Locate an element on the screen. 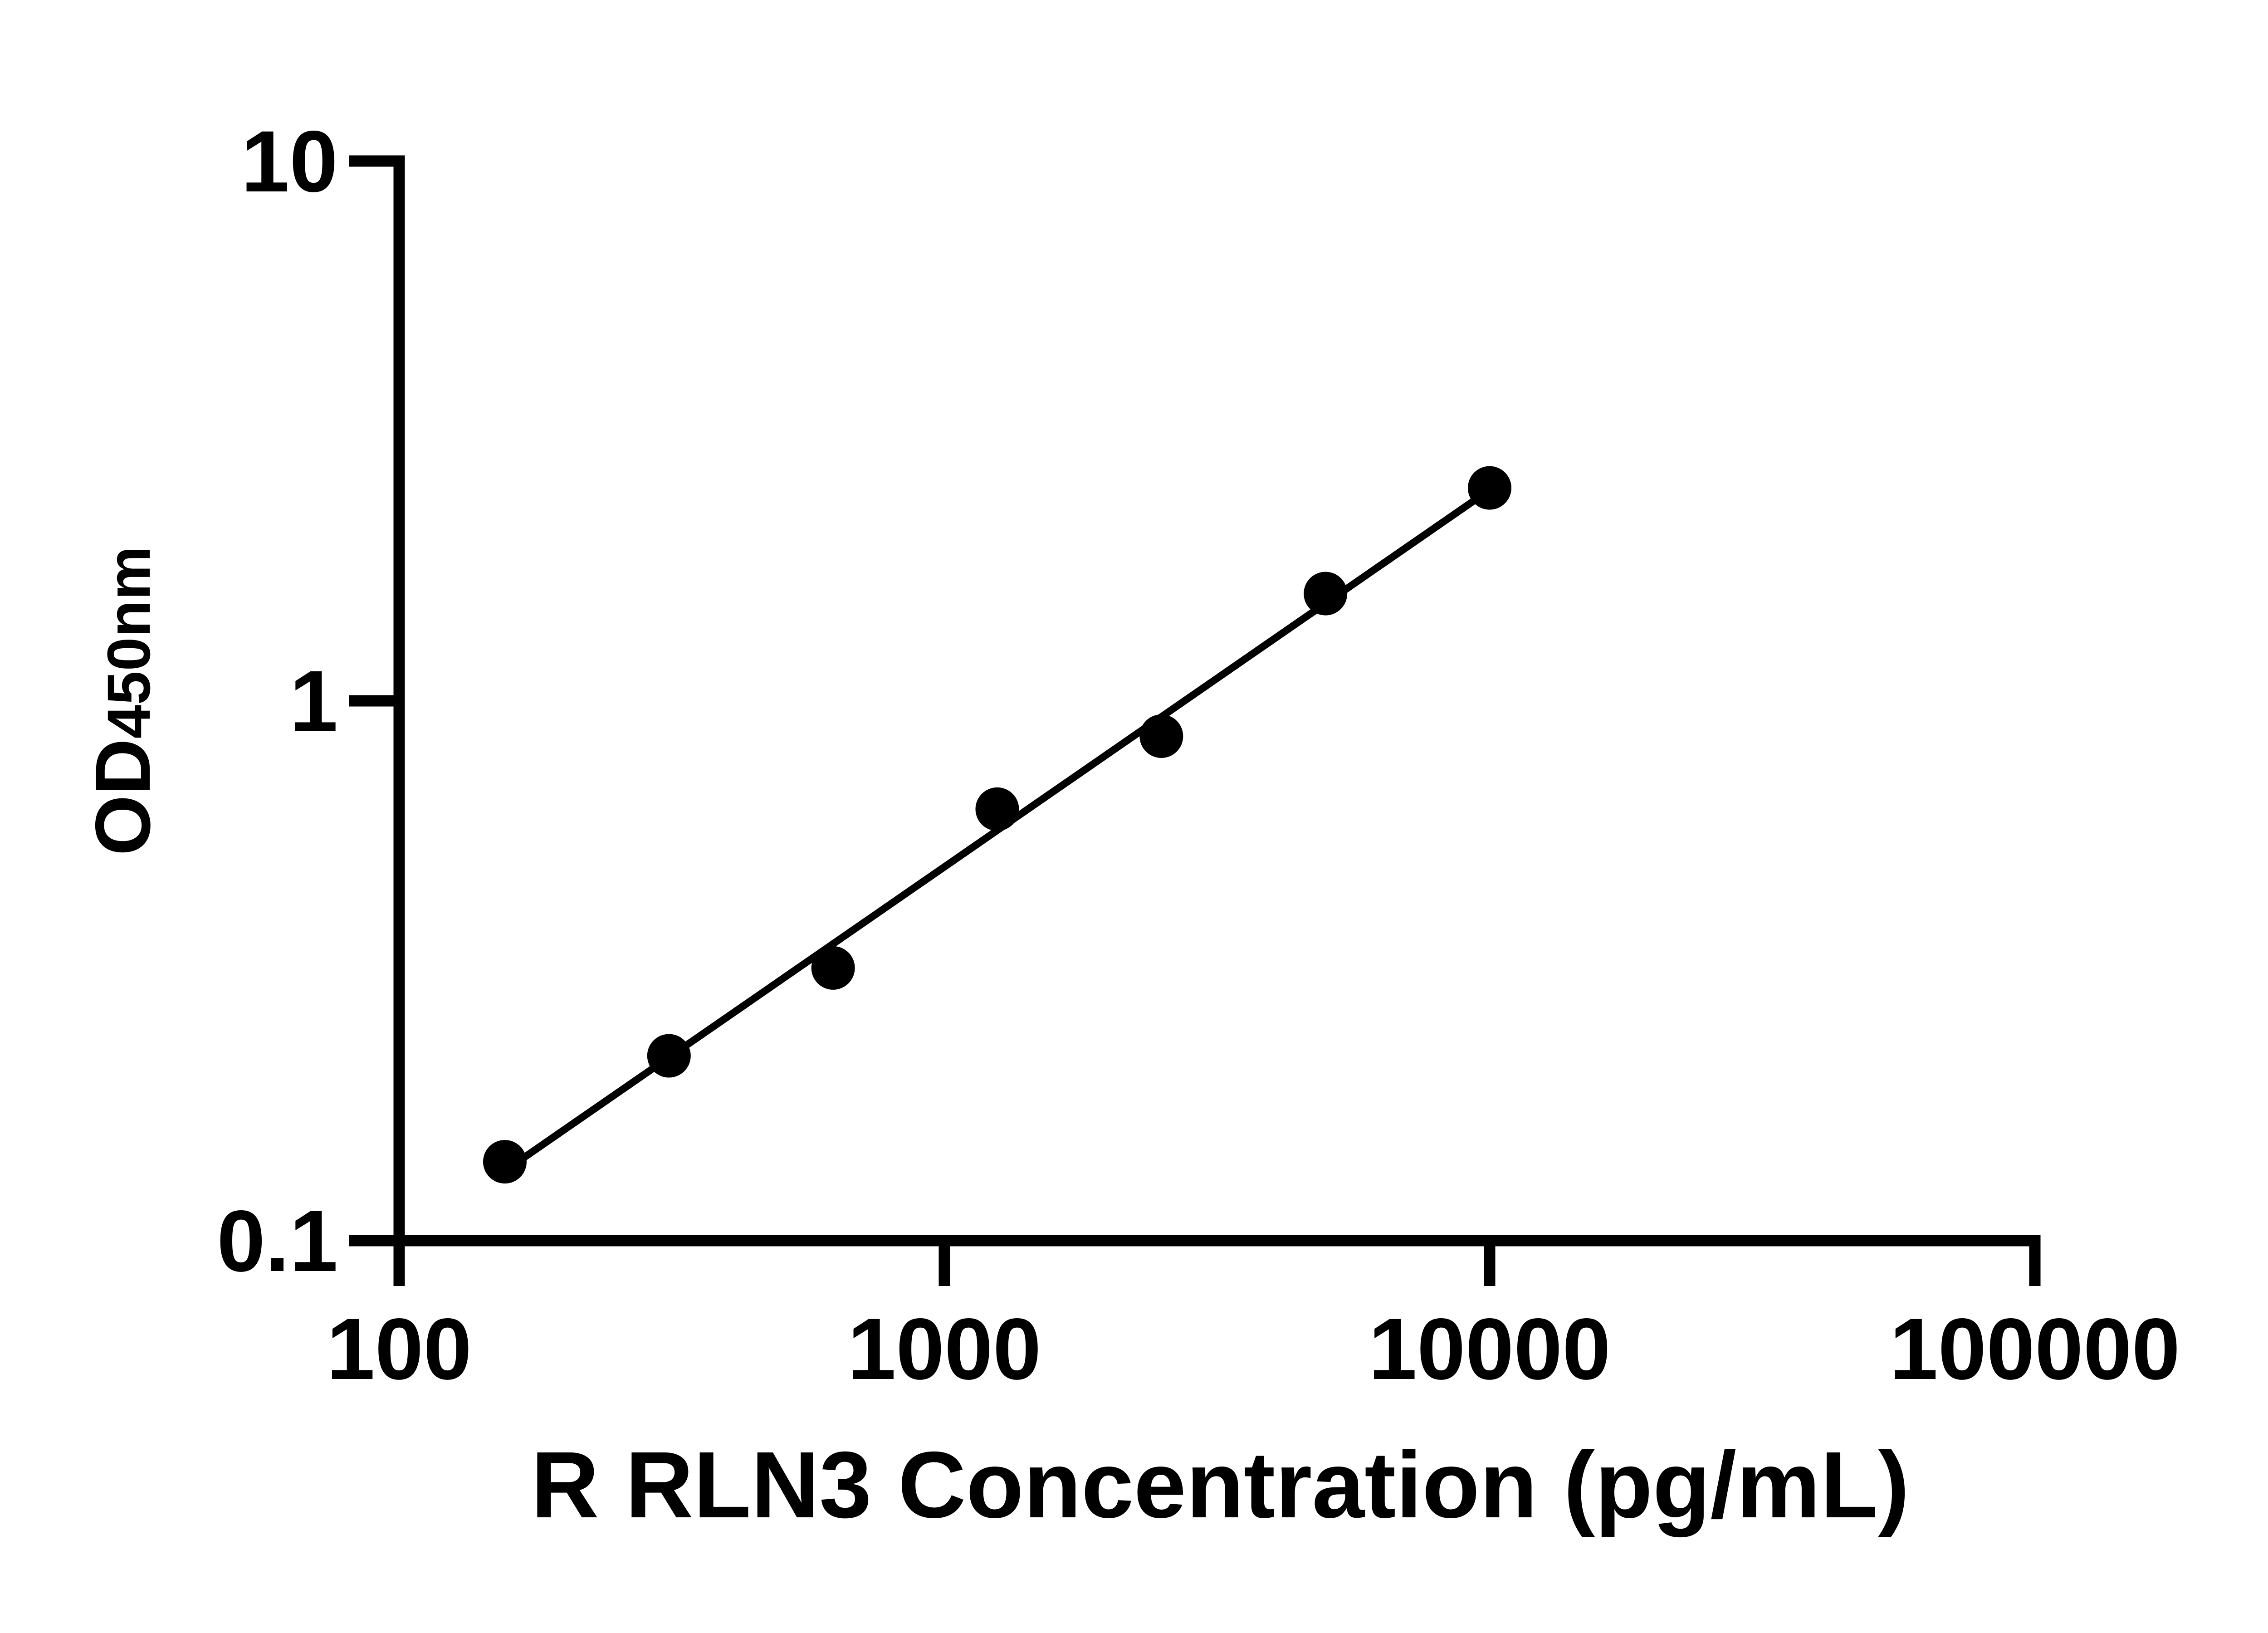  x-tick-label: 100000 is located at coordinates (2035, 1349).